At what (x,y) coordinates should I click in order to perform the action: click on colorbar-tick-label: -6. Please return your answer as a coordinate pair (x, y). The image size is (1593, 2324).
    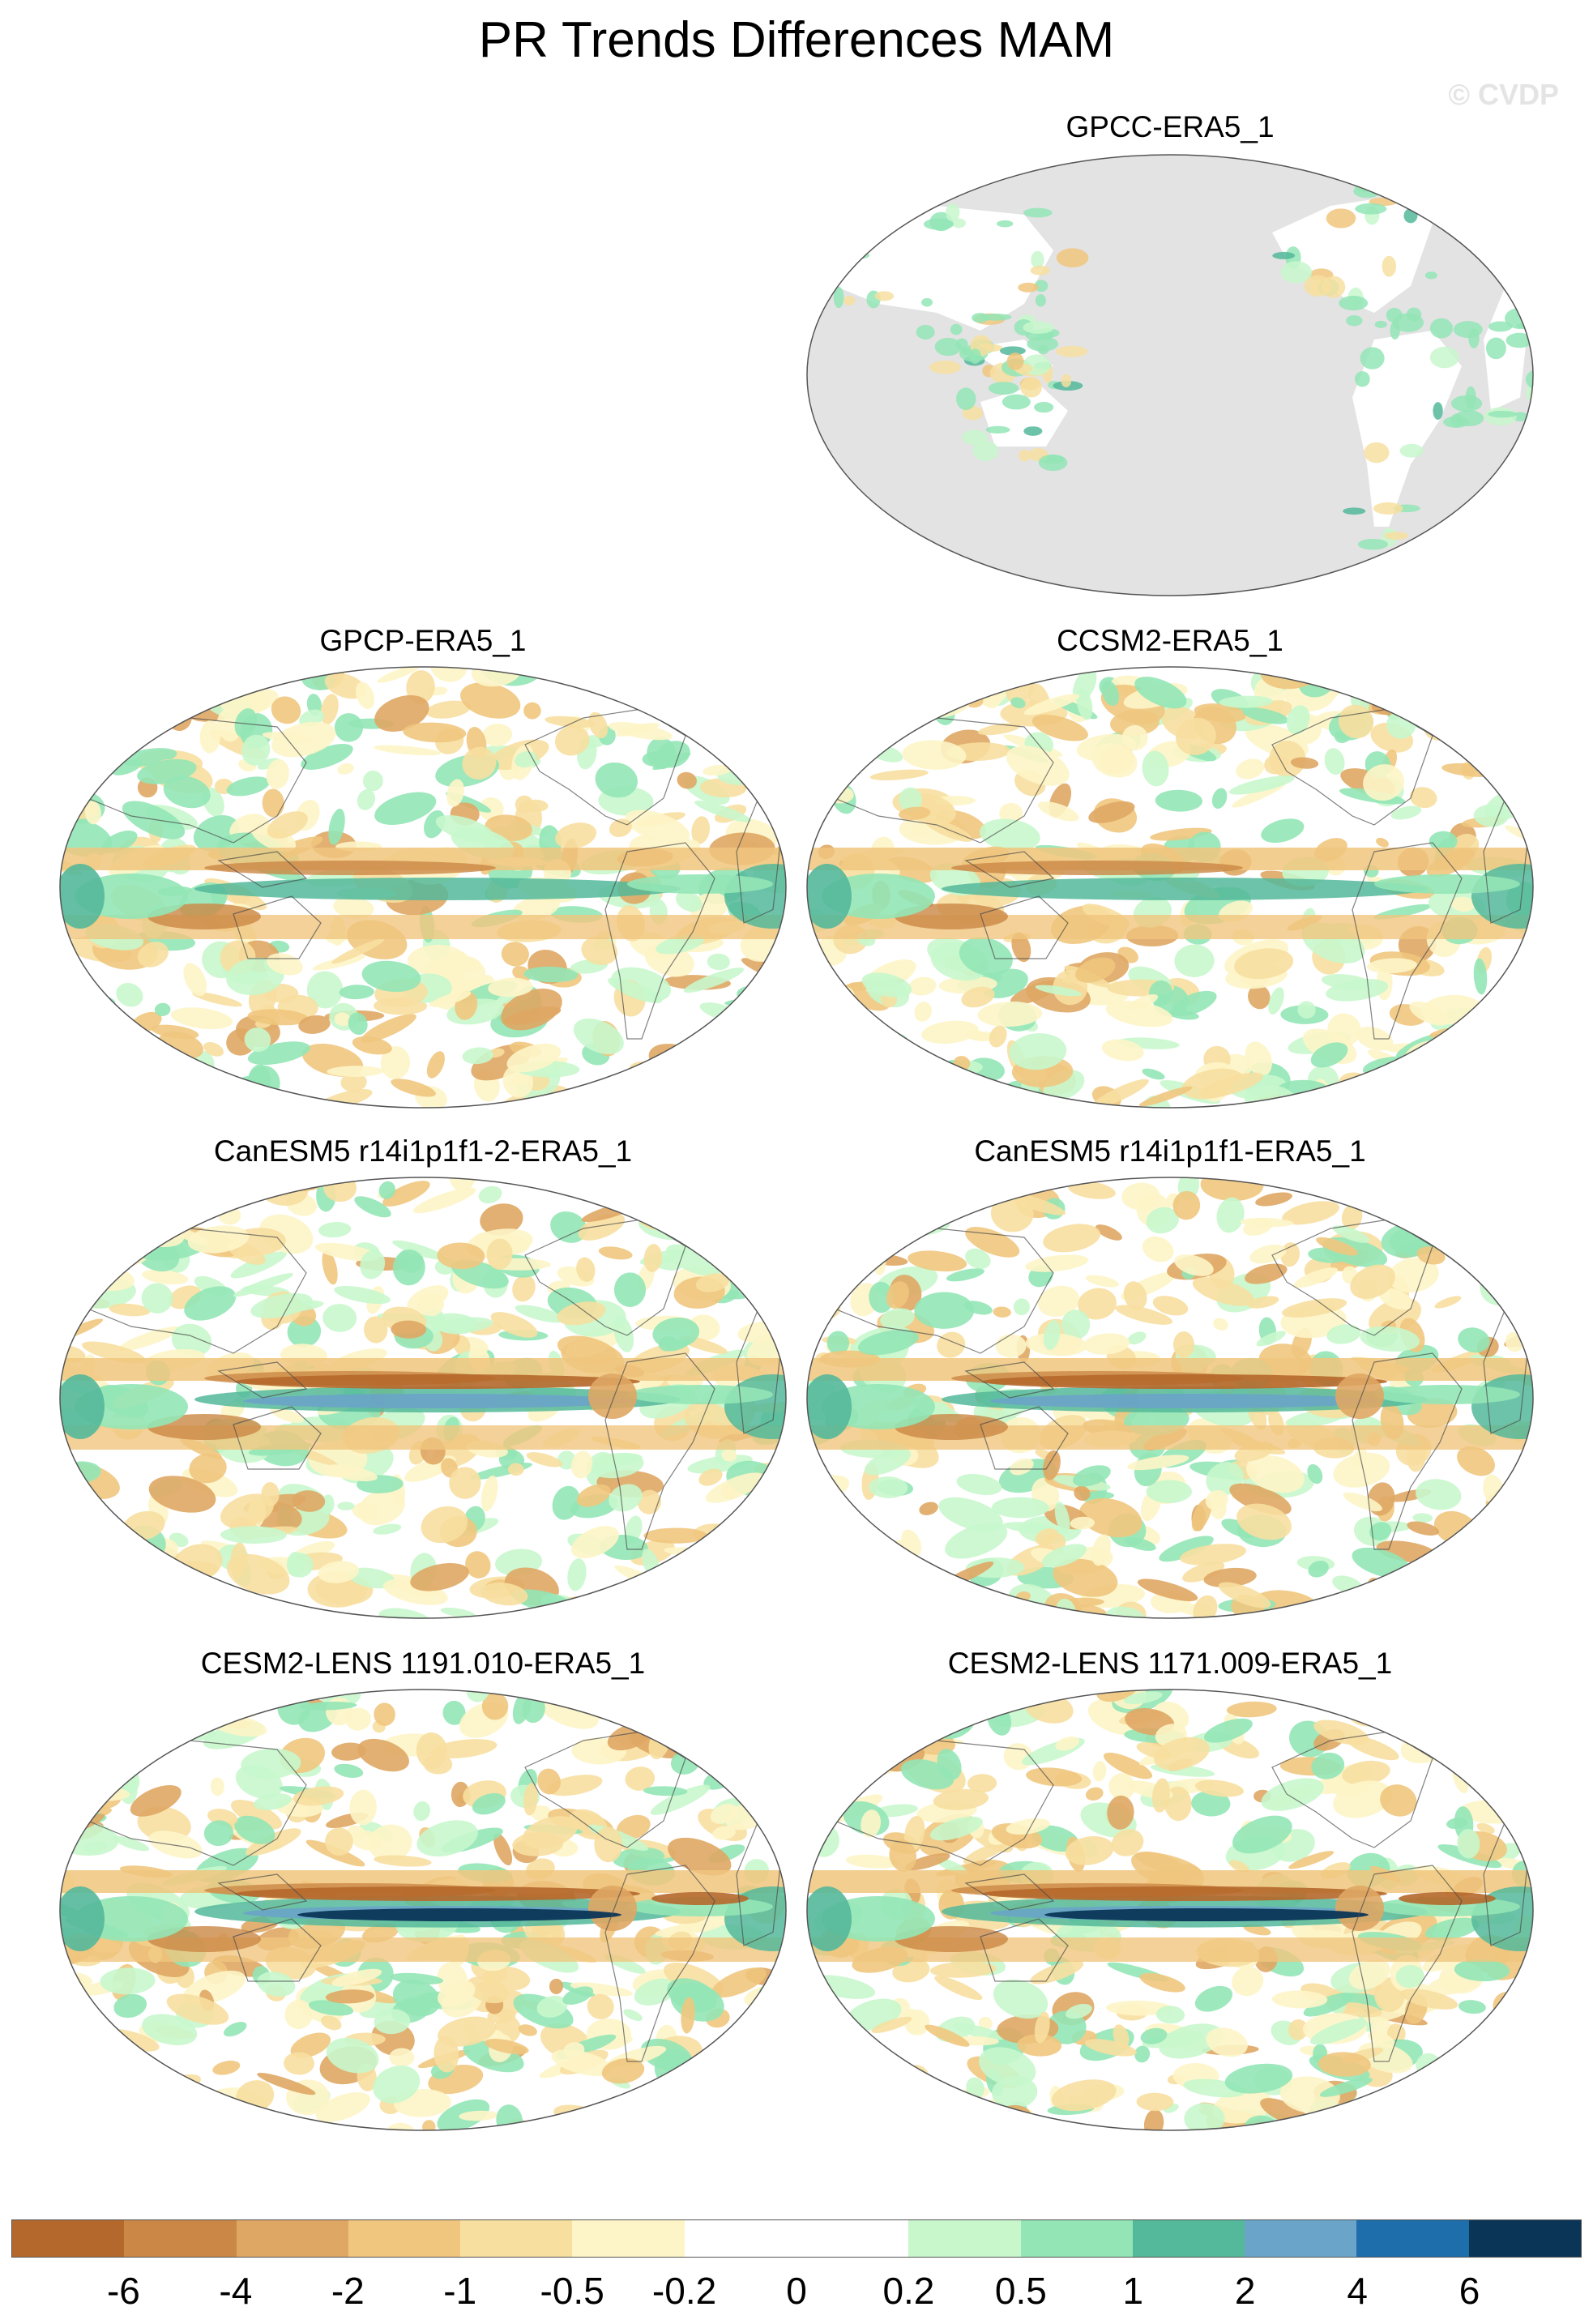
    Looking at the image, I should click on (123, 2291).